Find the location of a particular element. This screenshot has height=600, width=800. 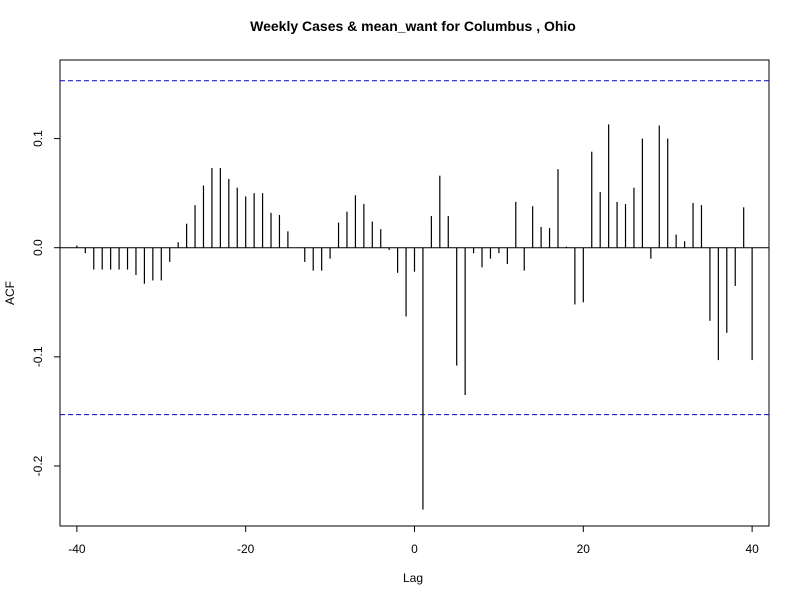

y-tick-label: -0.2 is located at coordinates (38, 465).